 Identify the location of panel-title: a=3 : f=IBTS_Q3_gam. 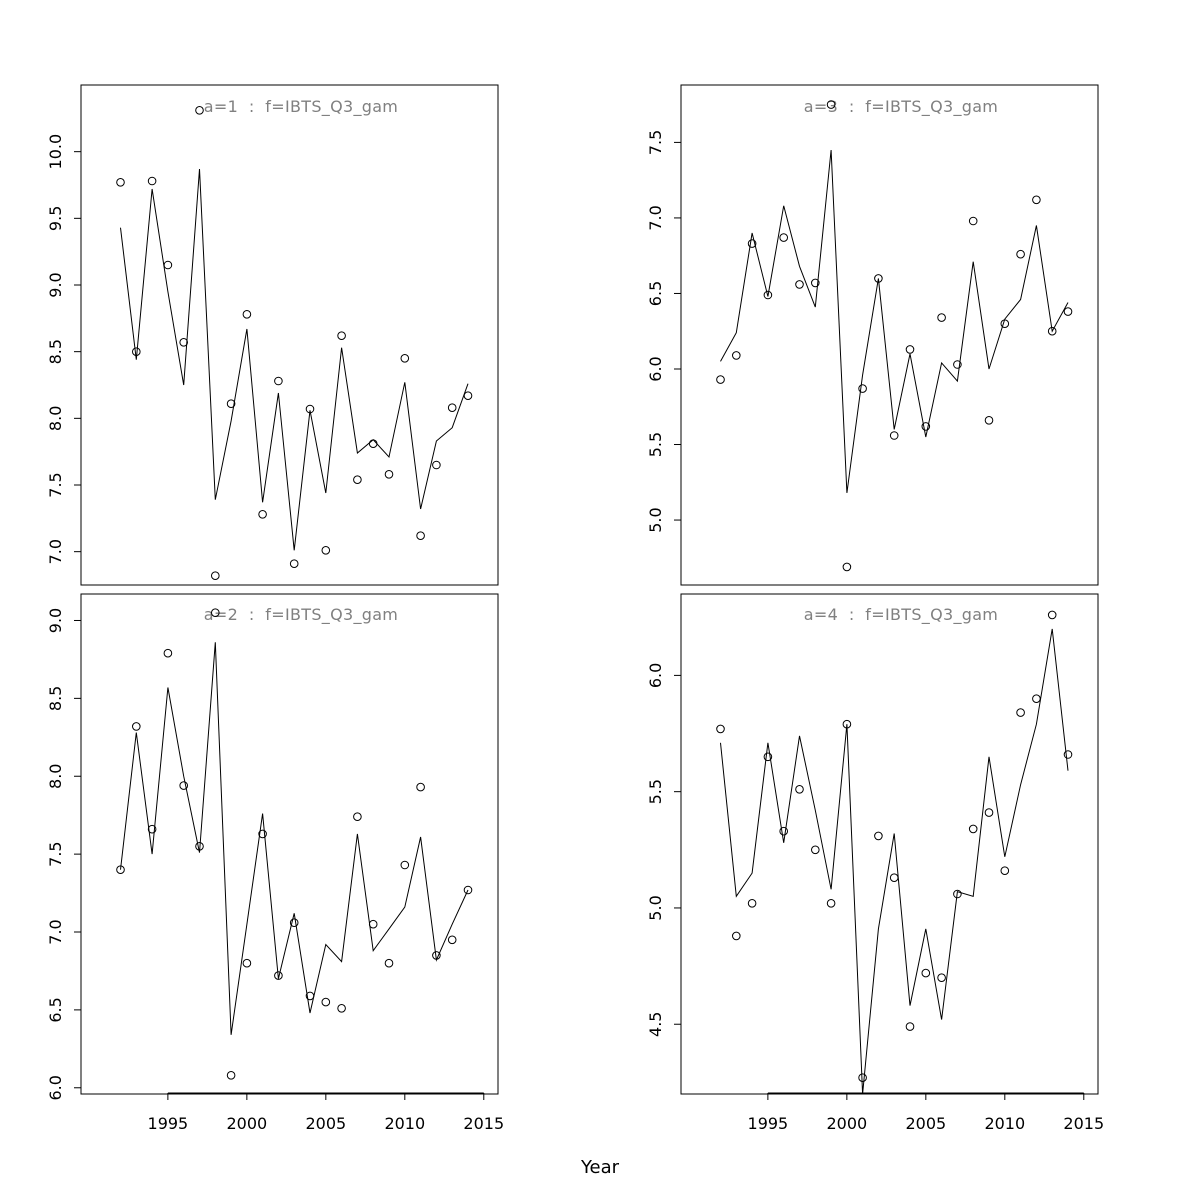
(901, 107).